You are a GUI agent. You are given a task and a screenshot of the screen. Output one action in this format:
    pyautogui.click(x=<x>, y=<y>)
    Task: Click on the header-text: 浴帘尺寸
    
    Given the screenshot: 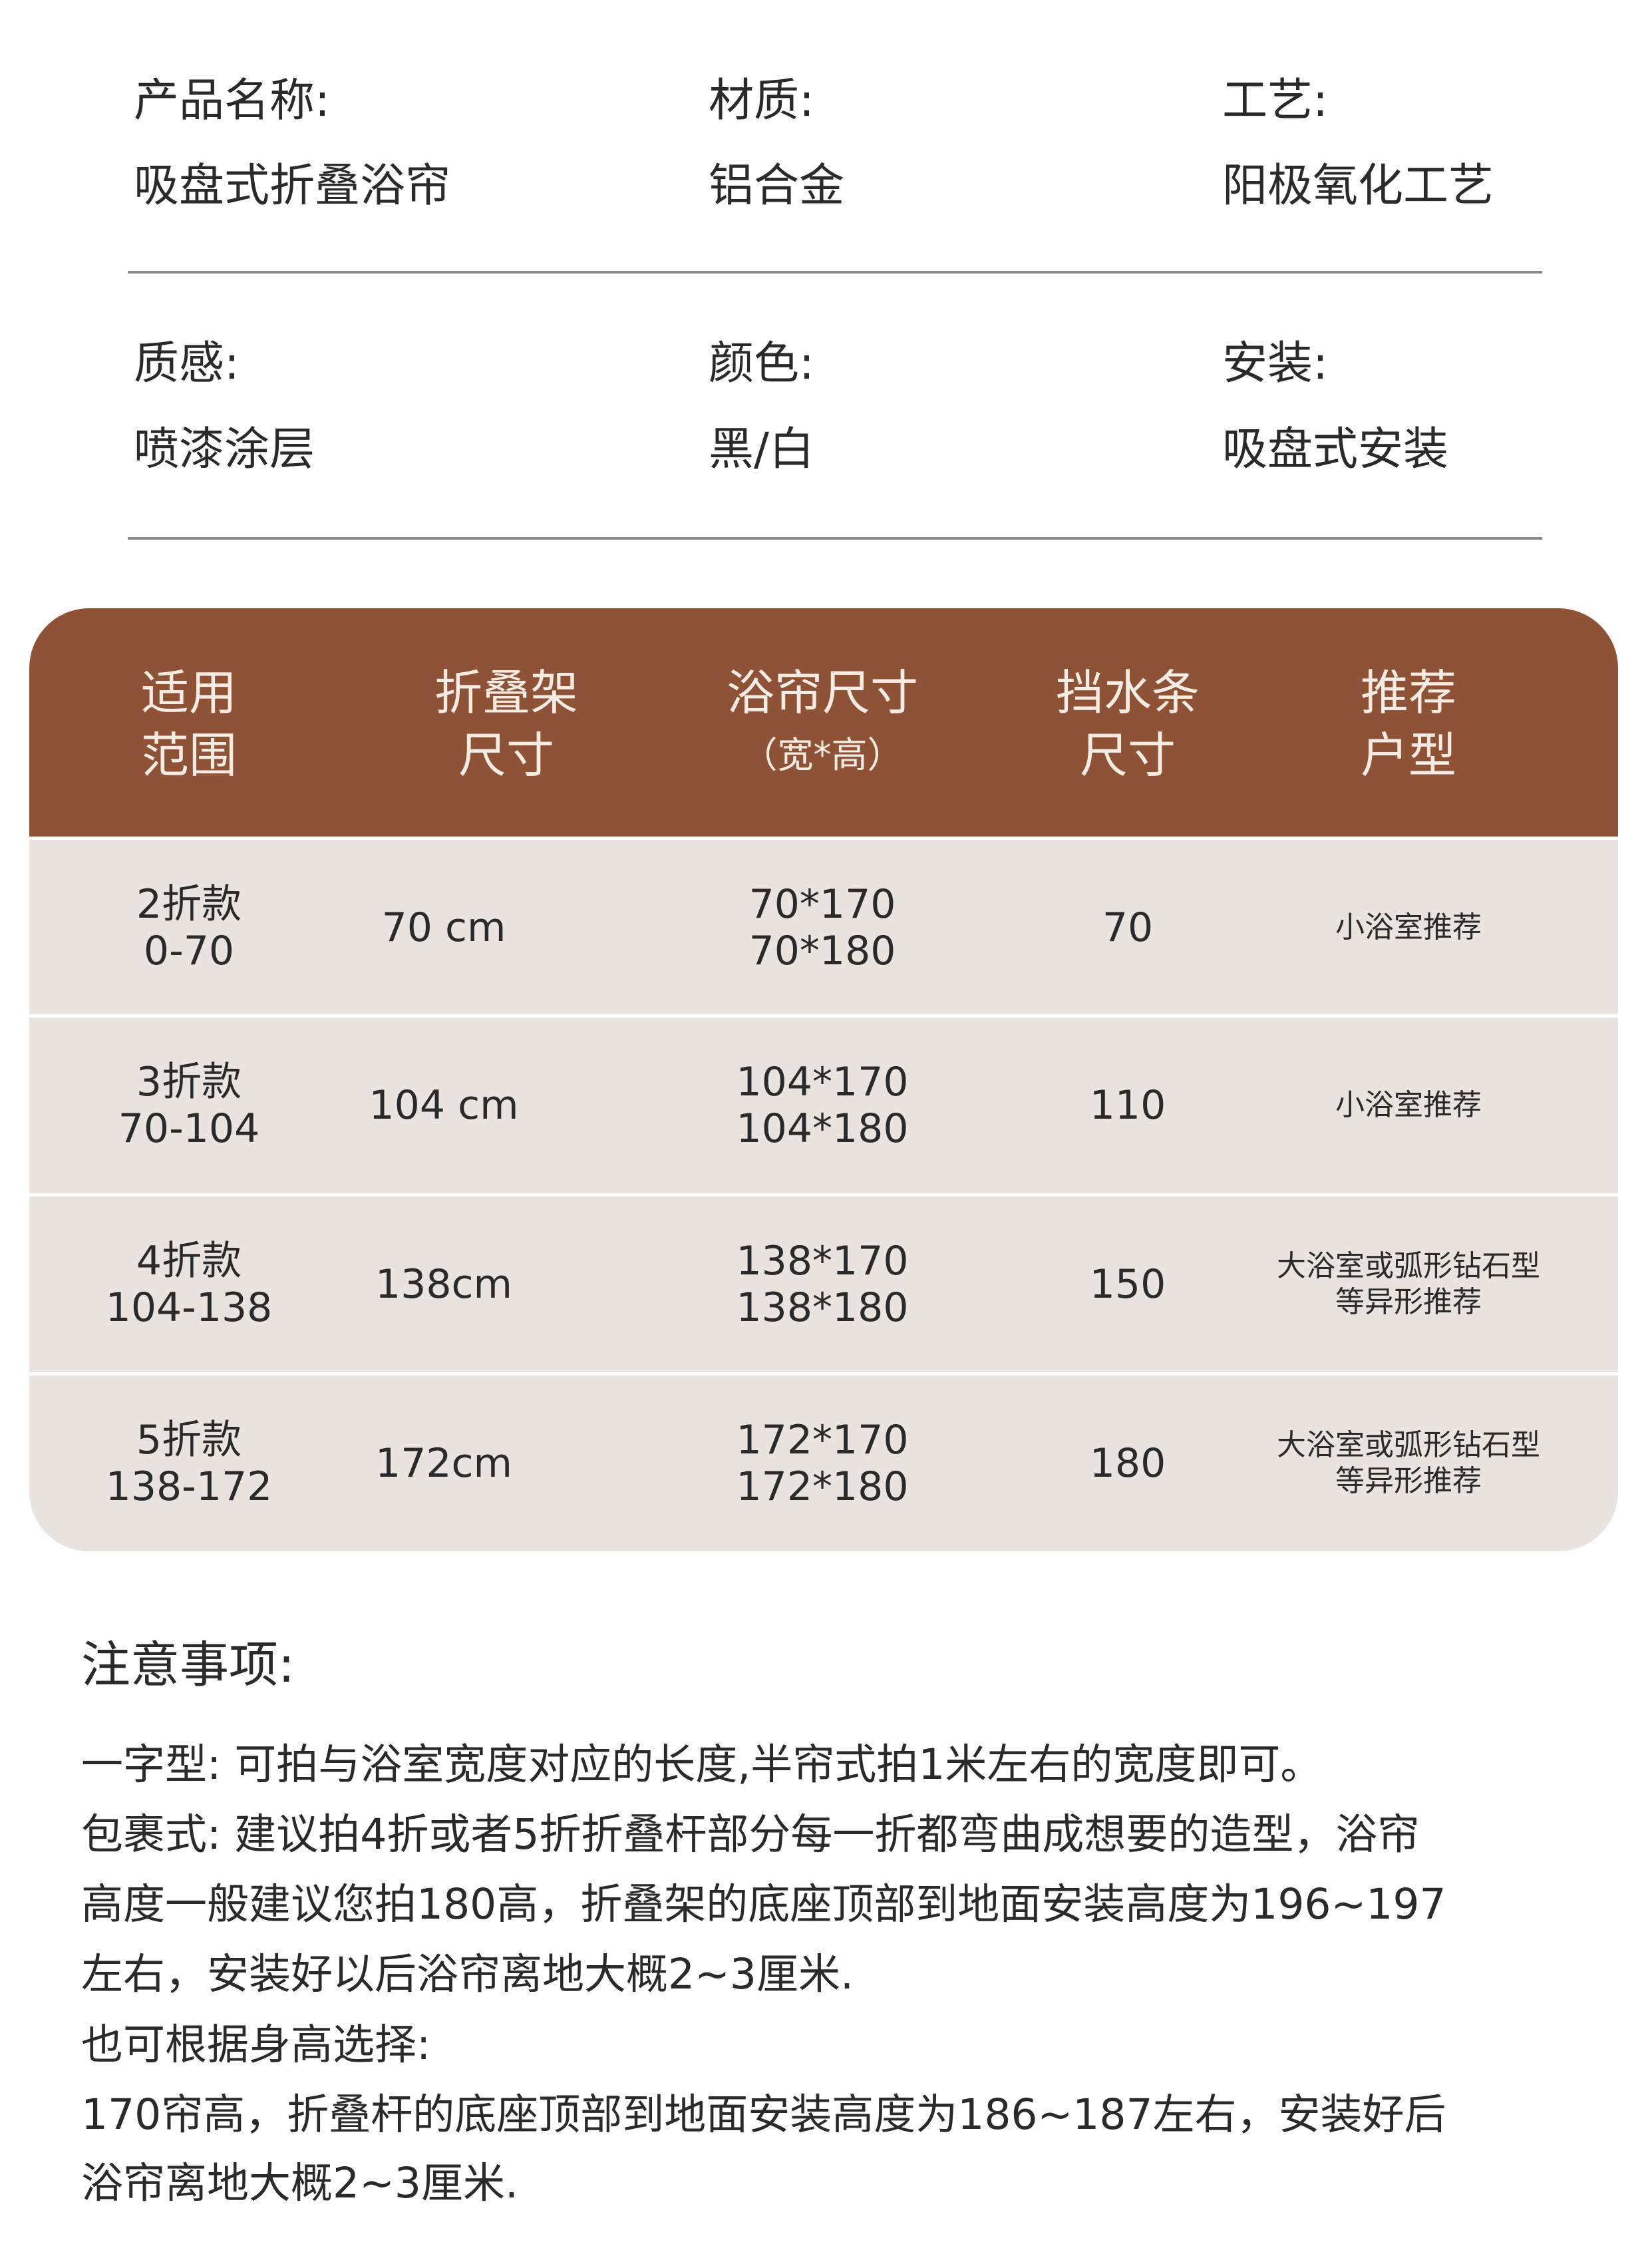 What is the action you would take?
    pyautogui.click(x=822, y=693)
    